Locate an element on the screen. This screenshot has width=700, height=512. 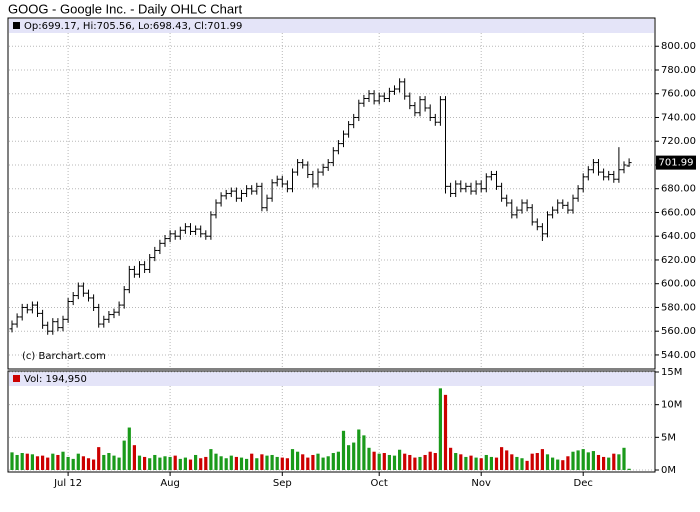
y-tick-label: 760.00 is located at coordinates (678, 94).